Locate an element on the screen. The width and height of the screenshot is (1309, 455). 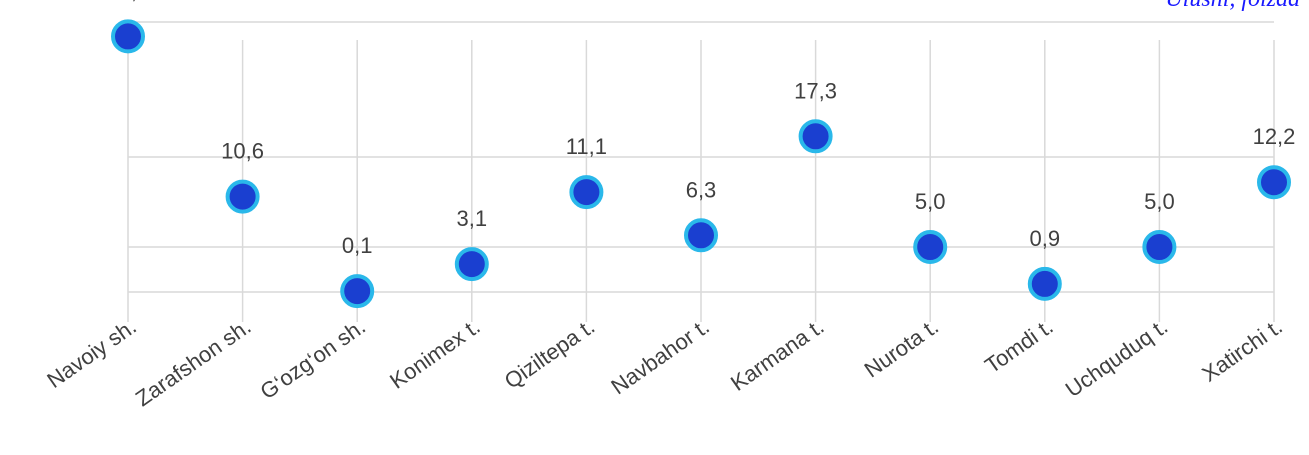
x-tick-label: Qiziltepa t. is located at coordinates (549, 354).